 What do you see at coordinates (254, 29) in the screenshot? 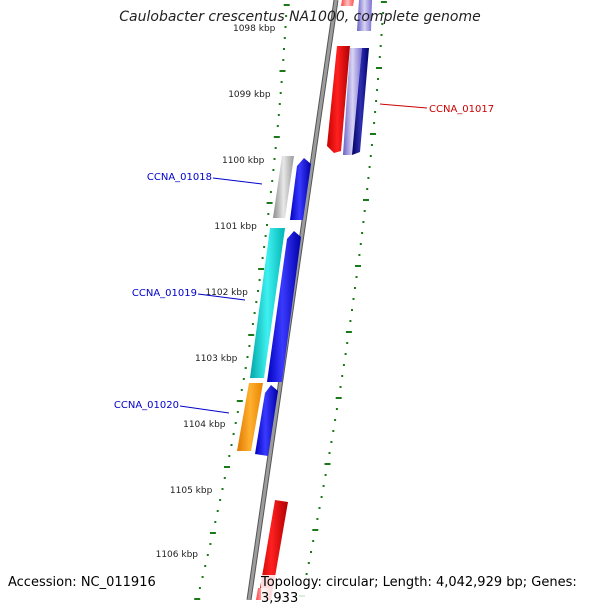
I see `tick-label: 1098 kbp` at bounding box center [254, 29].